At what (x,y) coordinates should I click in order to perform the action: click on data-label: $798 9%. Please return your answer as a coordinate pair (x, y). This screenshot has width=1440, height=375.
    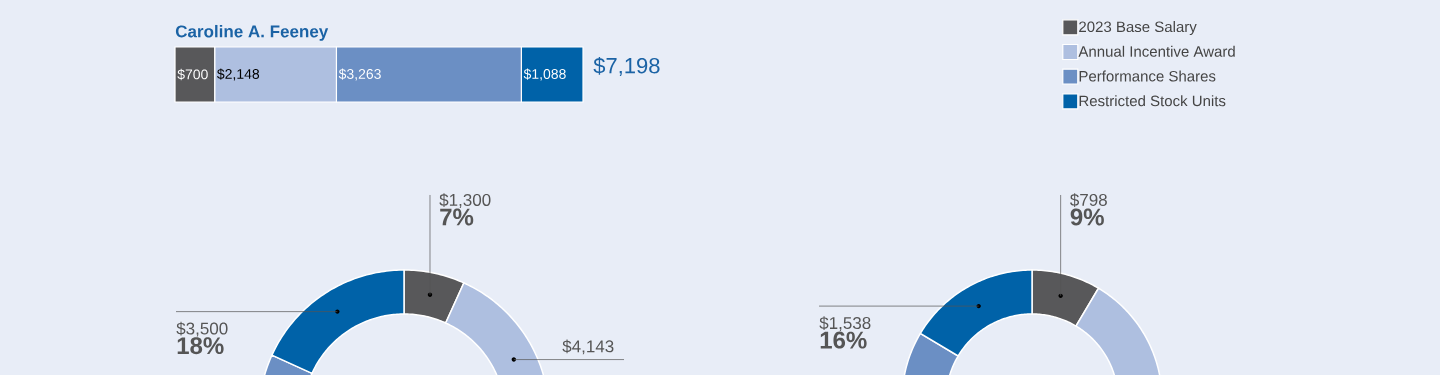
    Looking at the image, I should click on (1088, 209).